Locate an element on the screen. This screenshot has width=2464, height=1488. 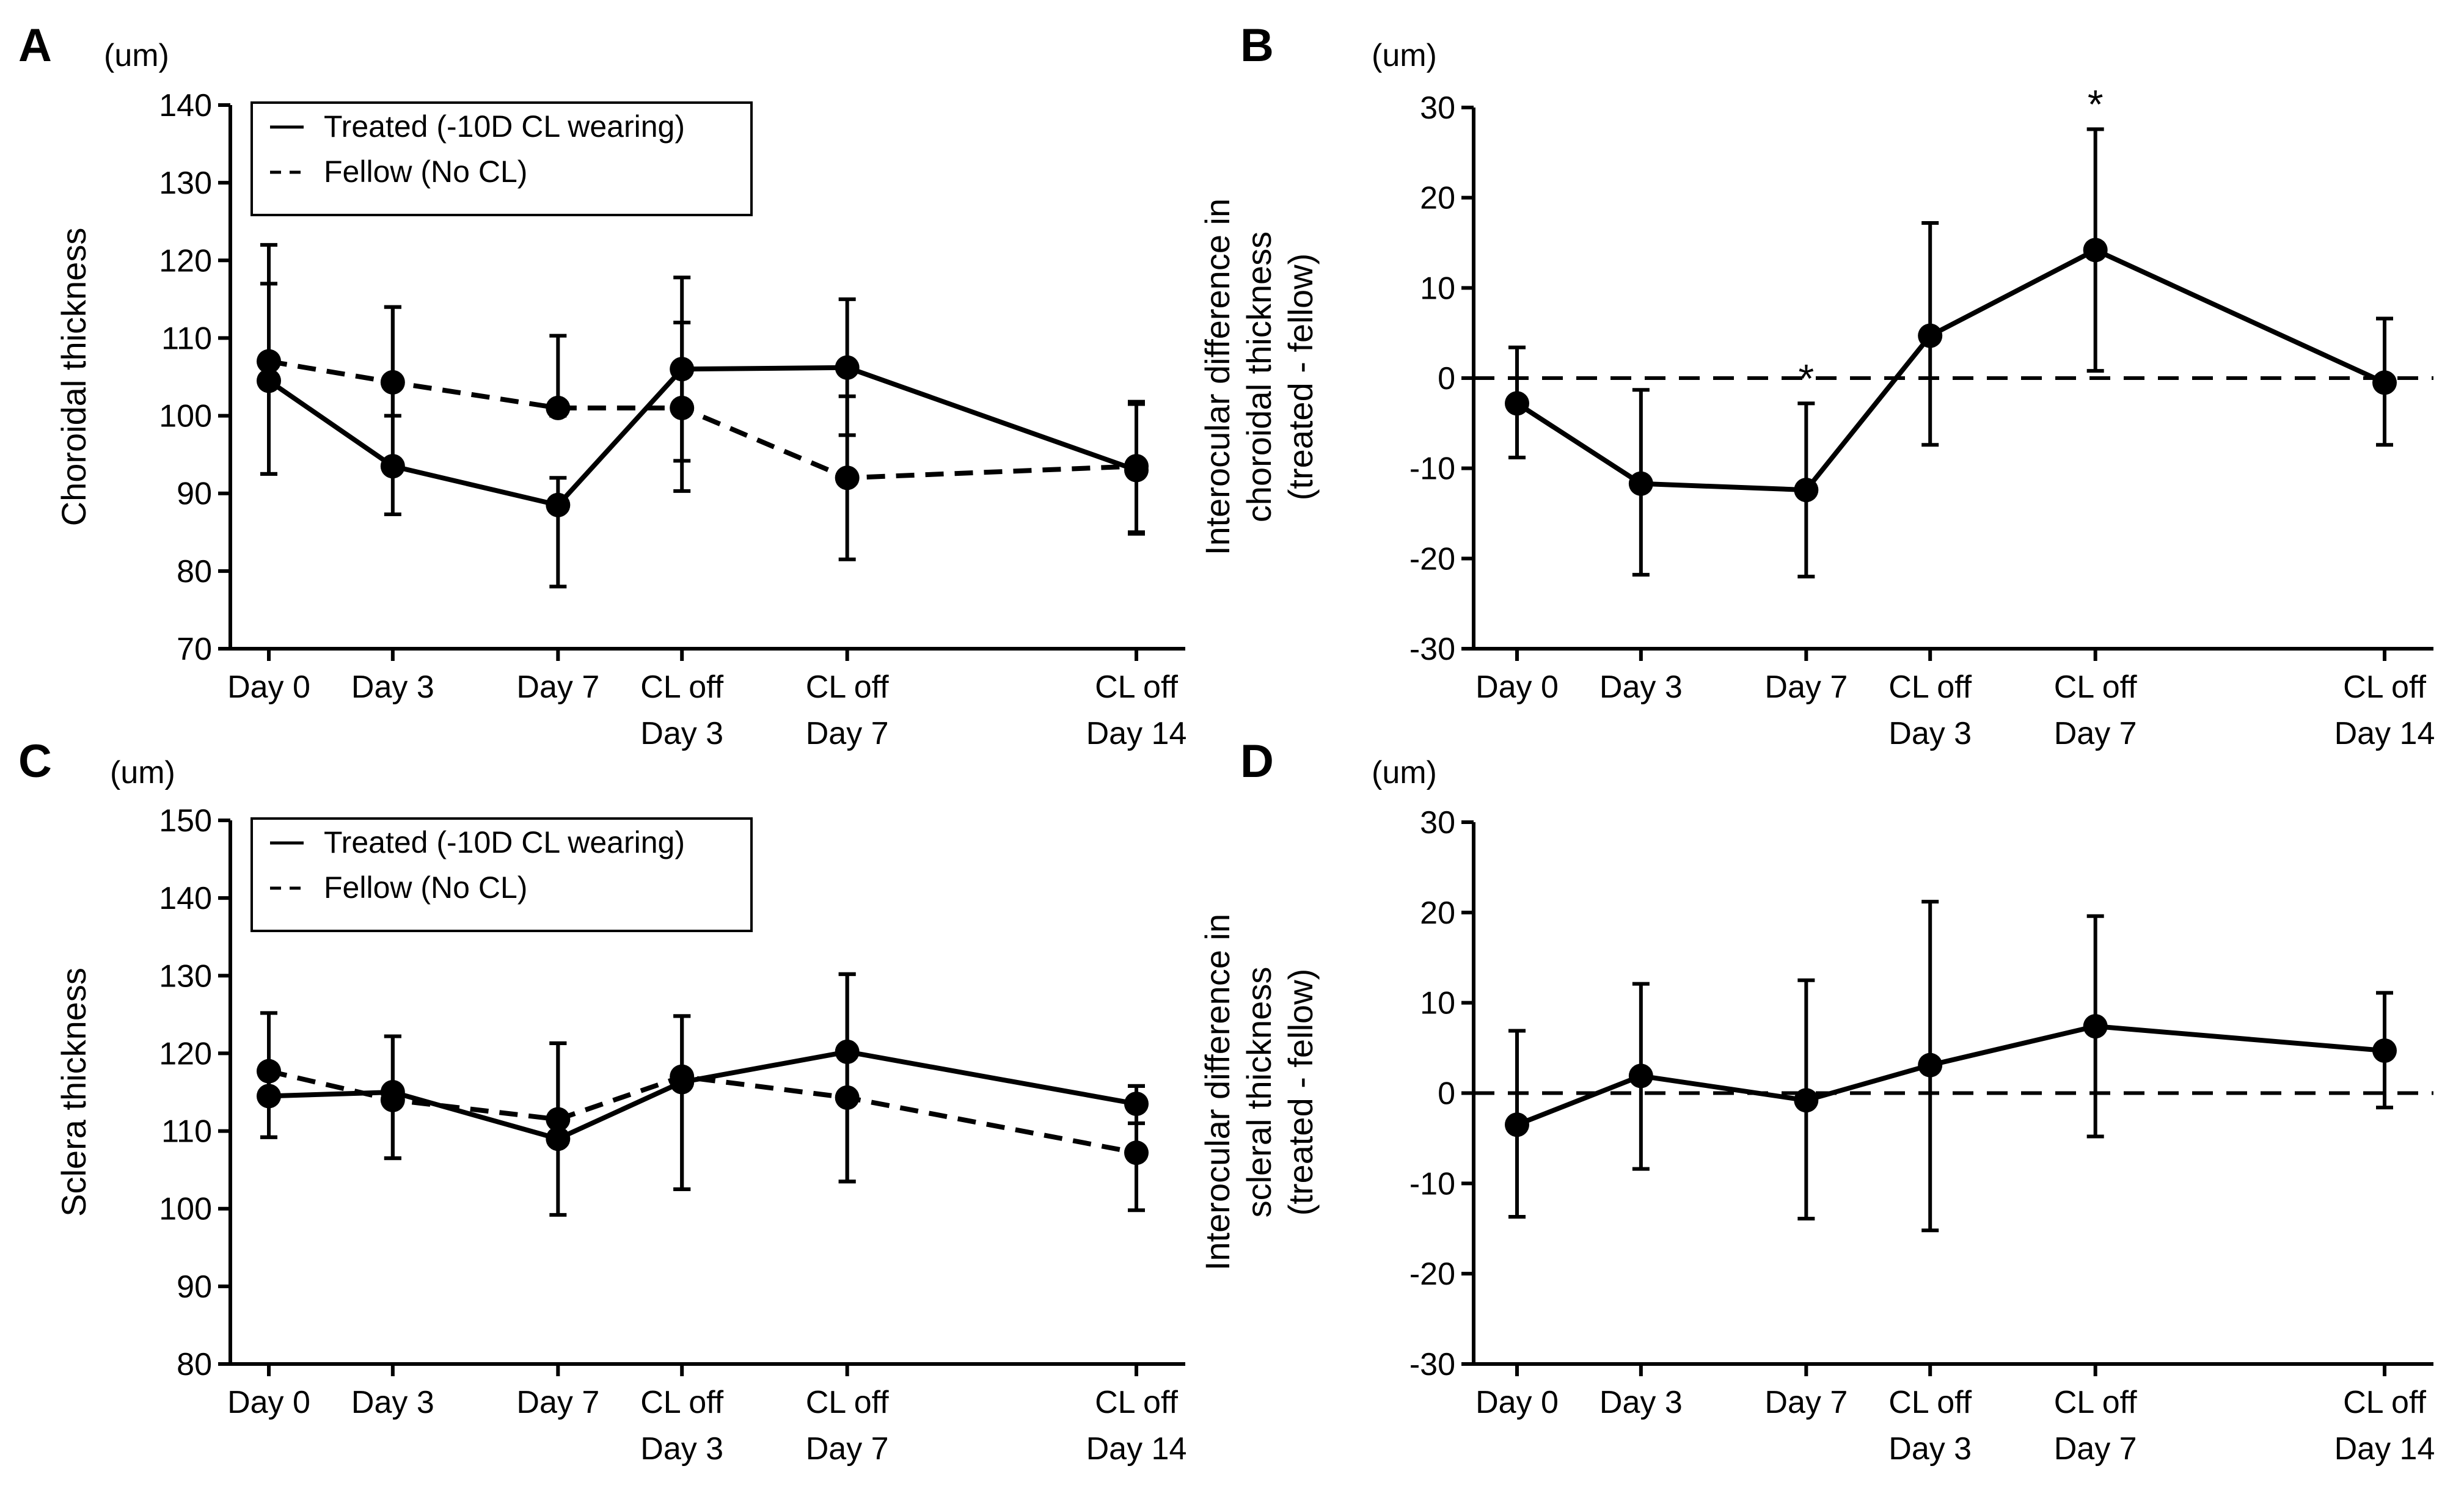
y-axis-label-line: choroidal thickness is located at coordinates (1259, 377).